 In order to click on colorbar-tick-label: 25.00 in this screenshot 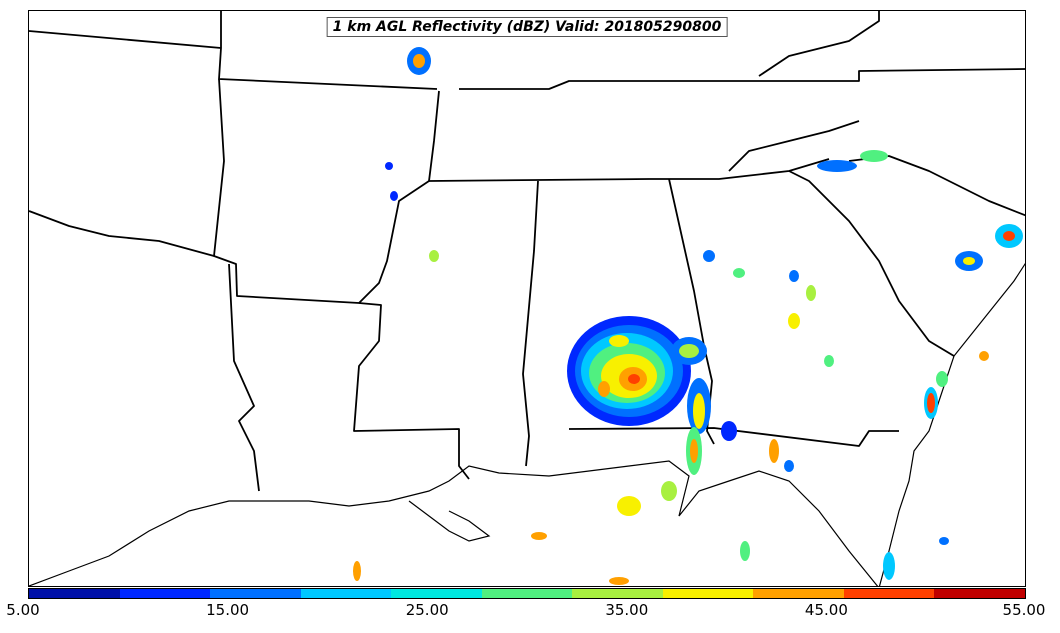, I will do `click(427, 610)`.